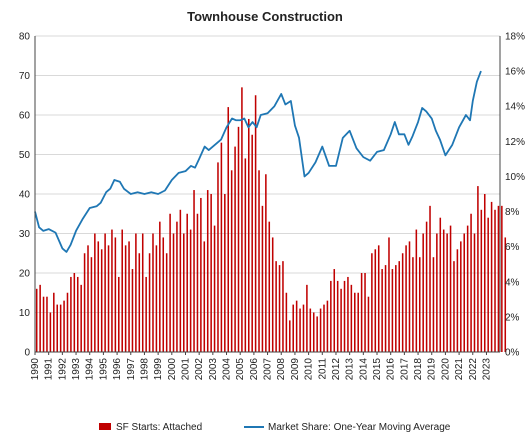 The width and height of the screenshot is (530, 442). Describe the element at coordinates (227, 369) in the screenshot. I see `x-tick-2004: 2004` at that location.